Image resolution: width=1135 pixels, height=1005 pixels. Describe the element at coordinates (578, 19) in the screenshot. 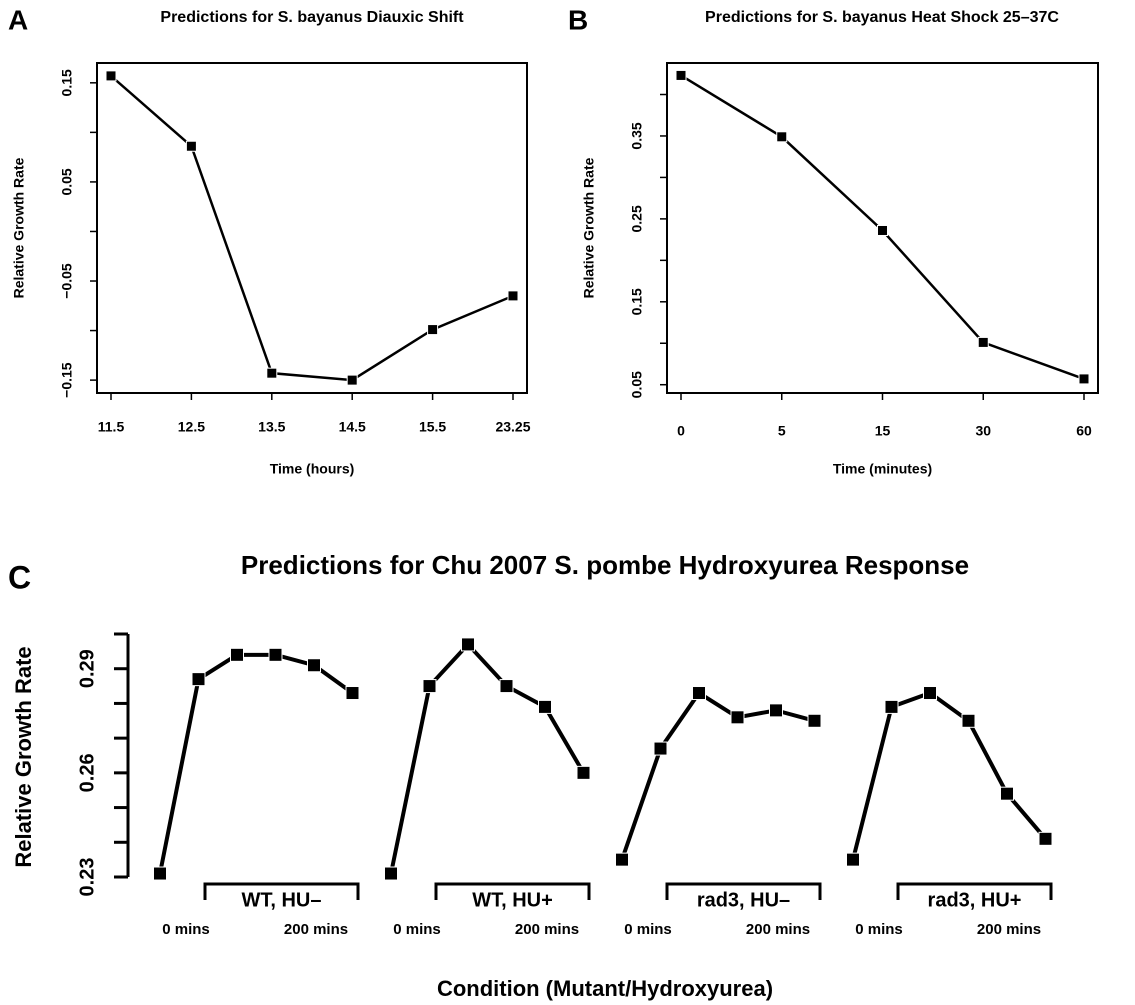

I see `panel-letter: B` at that location.